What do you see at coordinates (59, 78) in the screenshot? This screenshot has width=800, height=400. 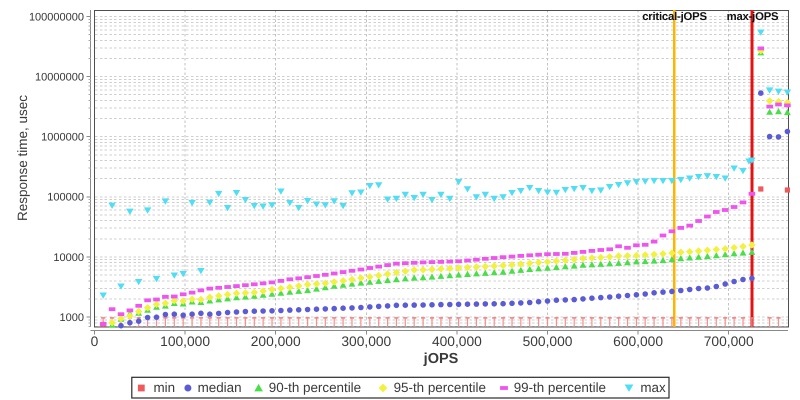 I see `svg-text: 10000000` at bounding box center [59, 78].